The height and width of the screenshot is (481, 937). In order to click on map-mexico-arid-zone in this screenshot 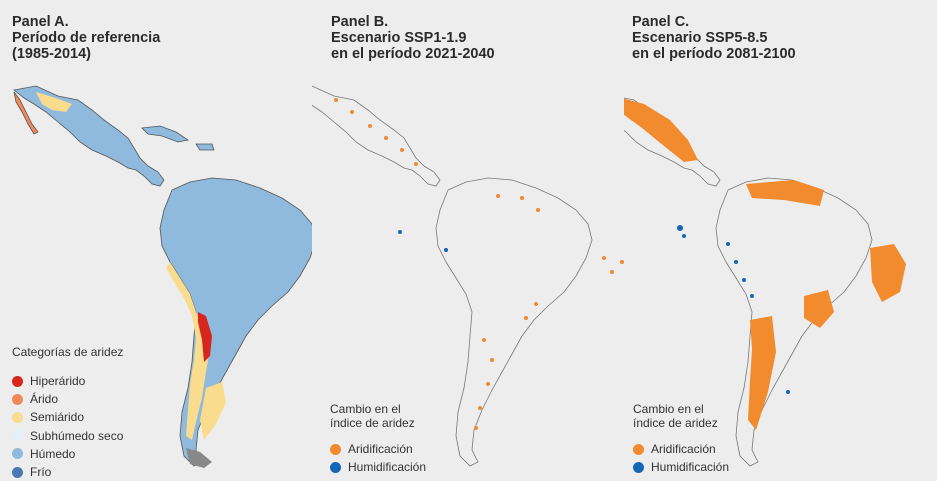, I will do `click(54, 102)`.